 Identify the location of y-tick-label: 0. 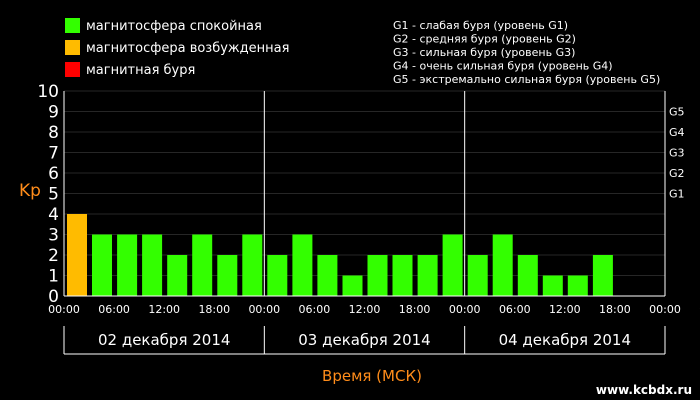
(53, 297).